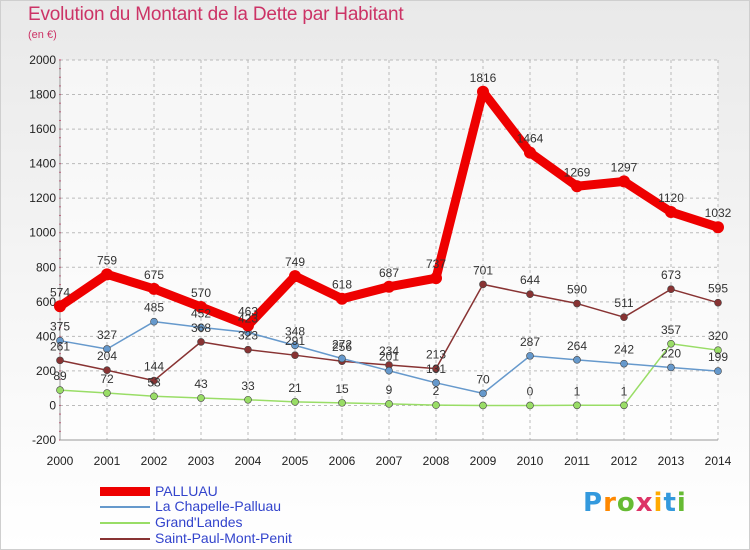 This screenshot has width=750, height=550. Describe the element at coordinates (201, 293) in the screenshot. I see `data-label: 570` at that location.